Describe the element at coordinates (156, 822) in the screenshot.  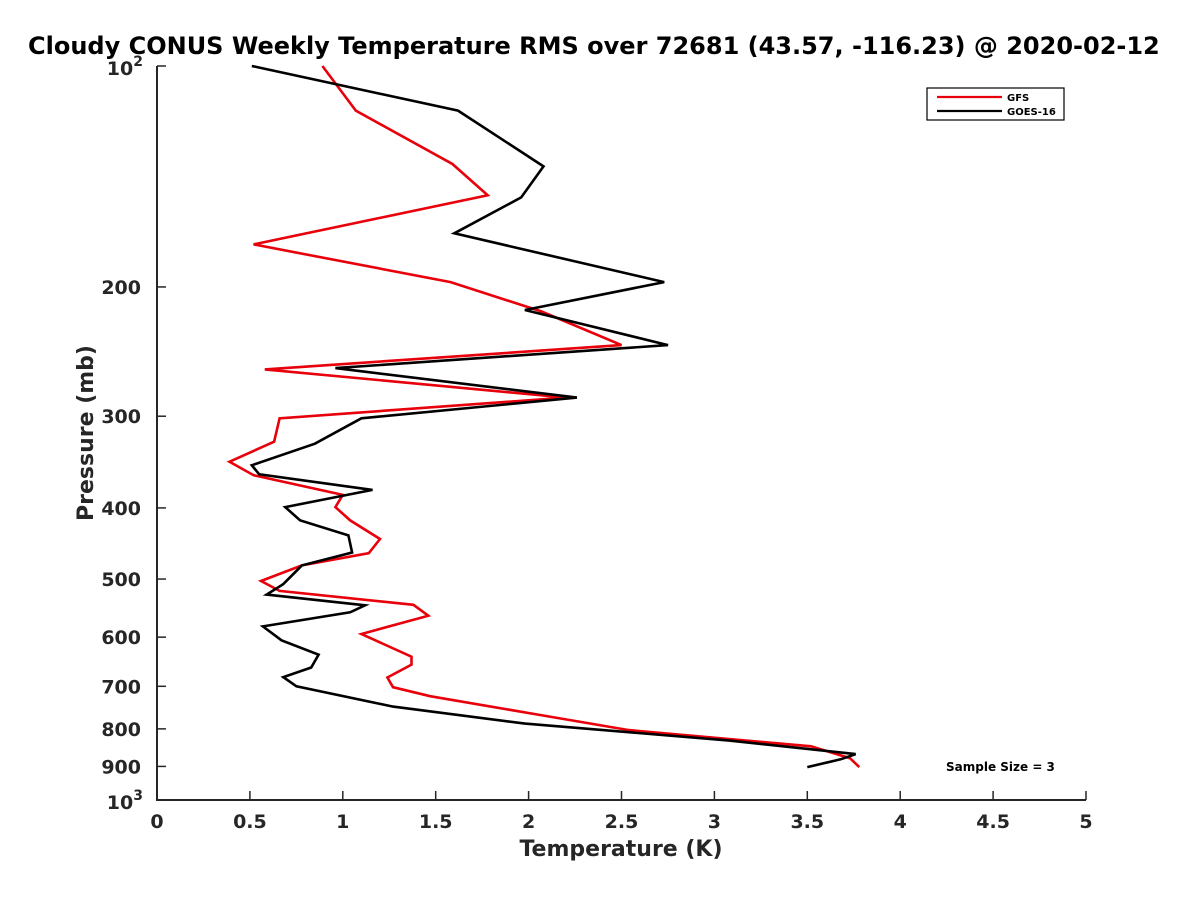
I see `x-tick-label: 0` at that location.